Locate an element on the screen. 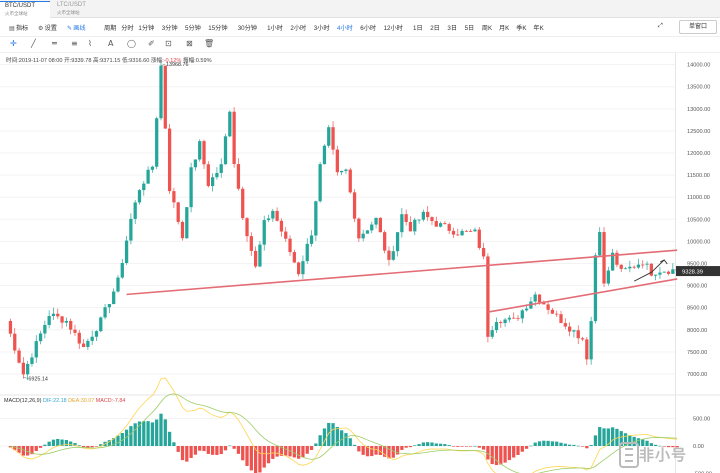 This screenshot has width=720, height=473. horizontal-line-icon: ═ is located at coordinates (54, 43).